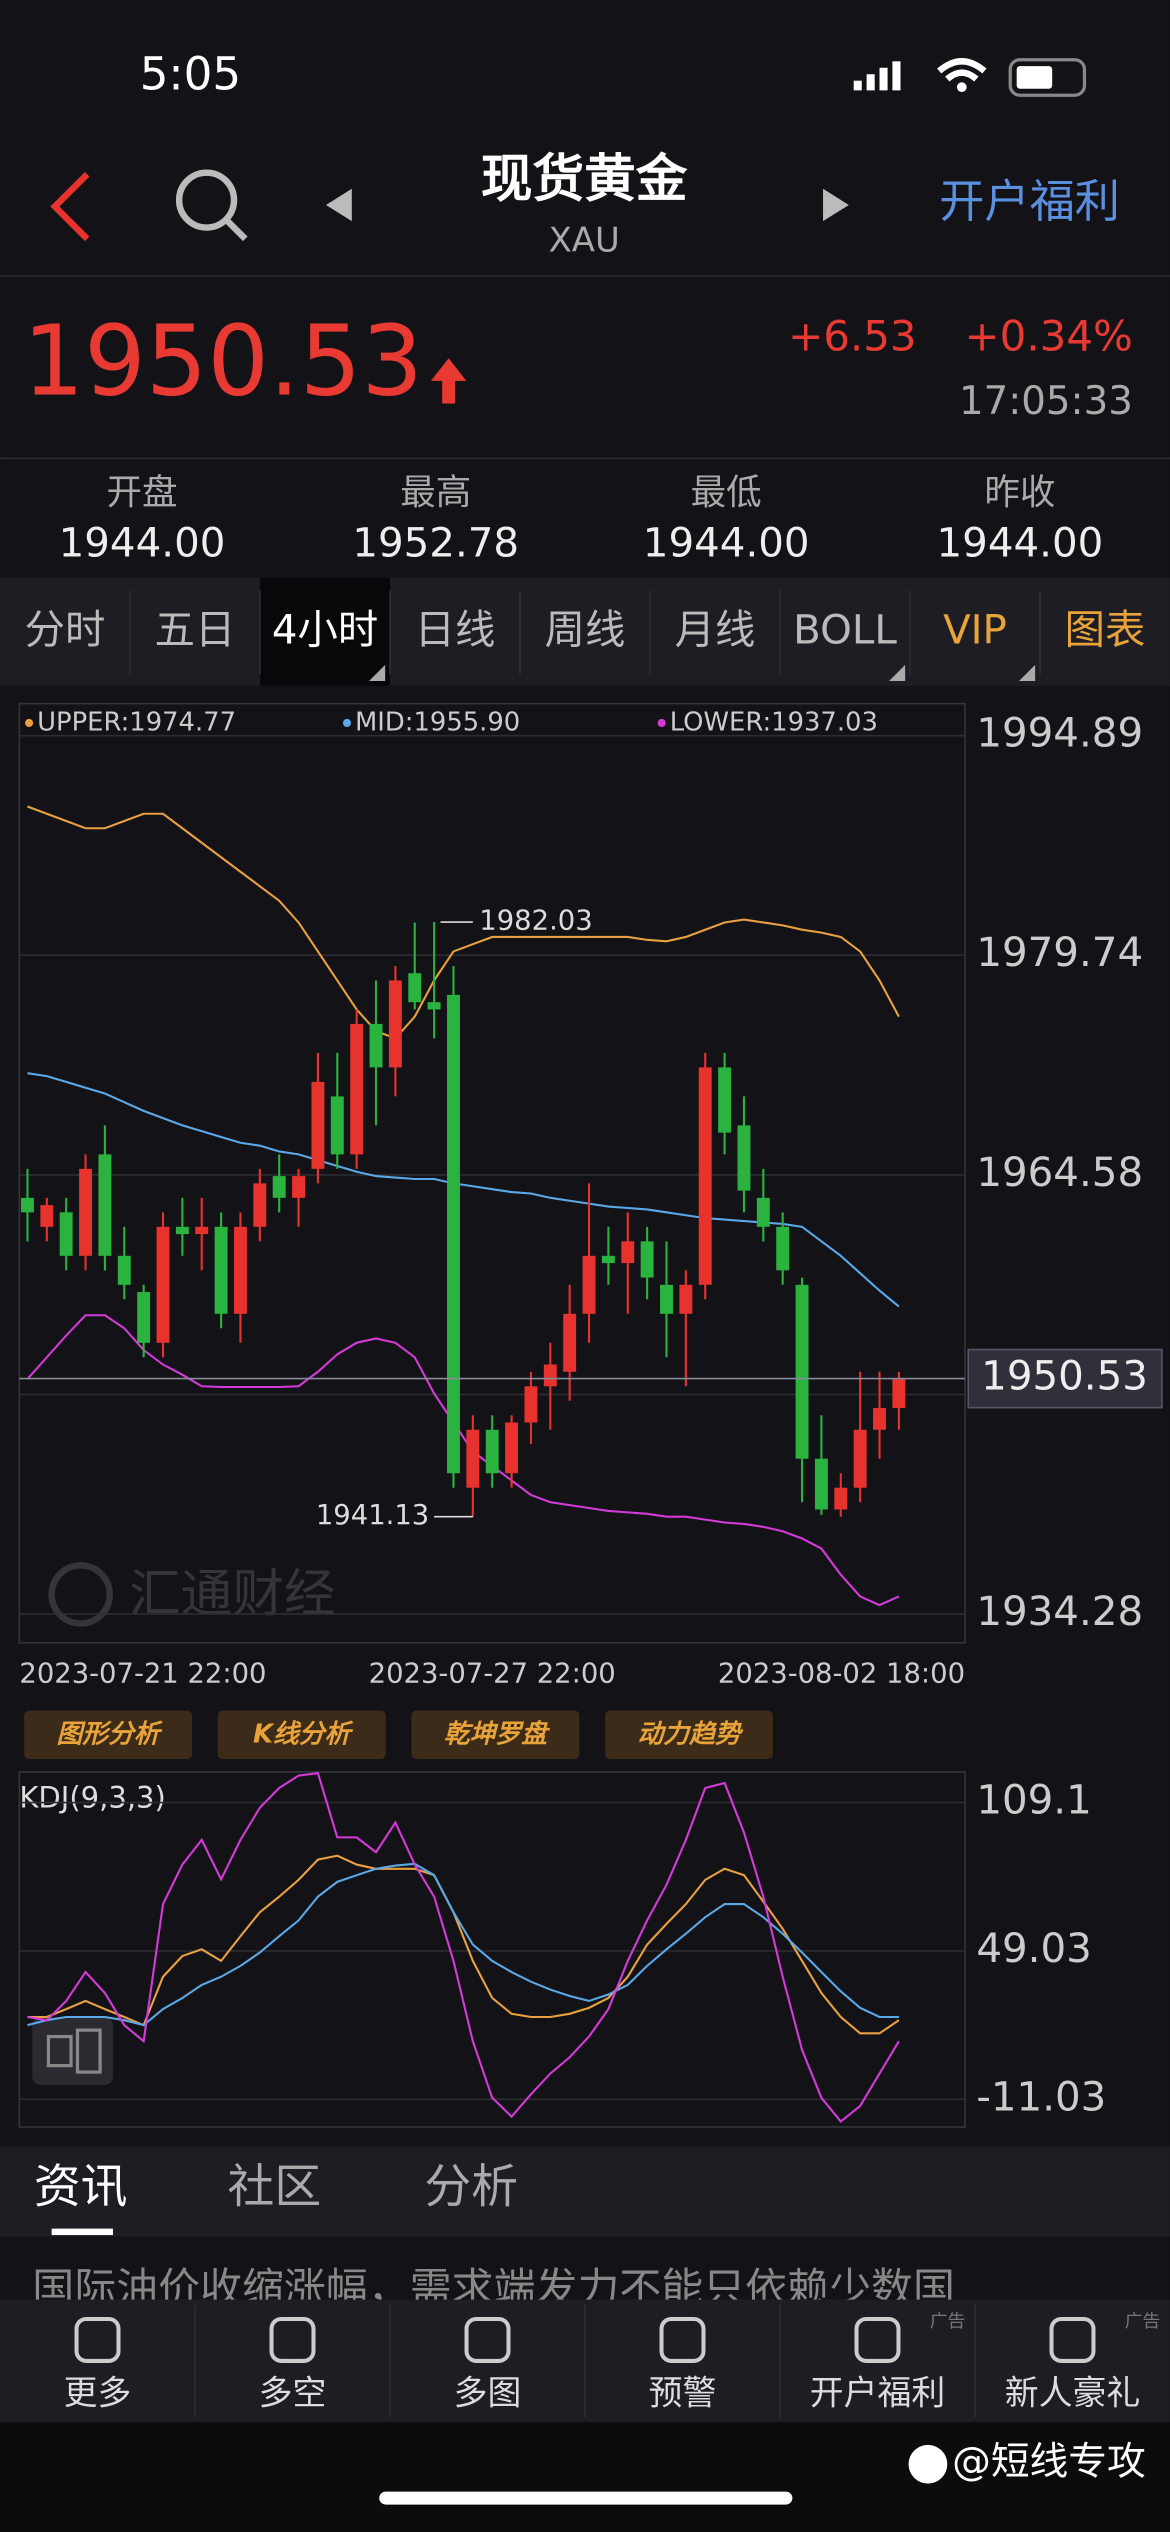  What do you see at coordinates (142, 1674) in the screenshot?
I see `x-tick-label: 2023-07-21 22:00` at bounding box center [142, 1674].